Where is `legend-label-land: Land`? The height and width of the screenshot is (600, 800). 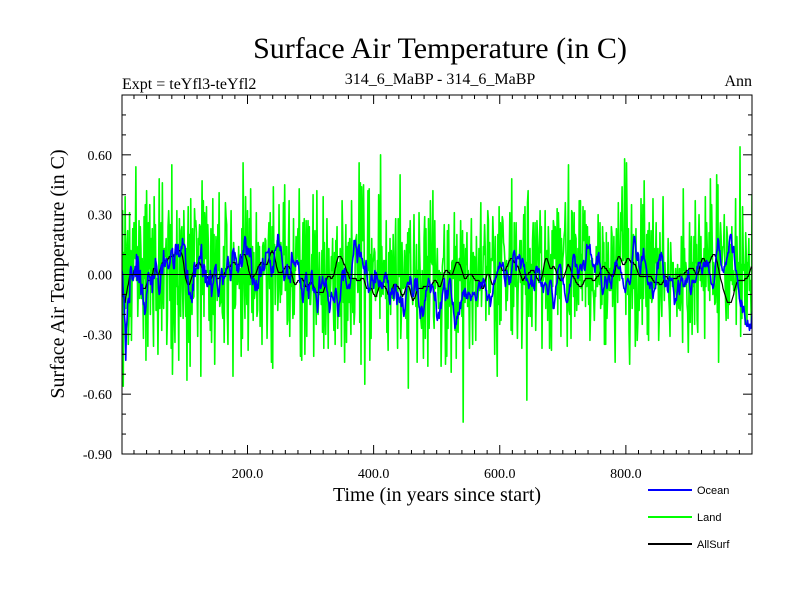
legend-label-land: Land is located at coordinates (709, 518).